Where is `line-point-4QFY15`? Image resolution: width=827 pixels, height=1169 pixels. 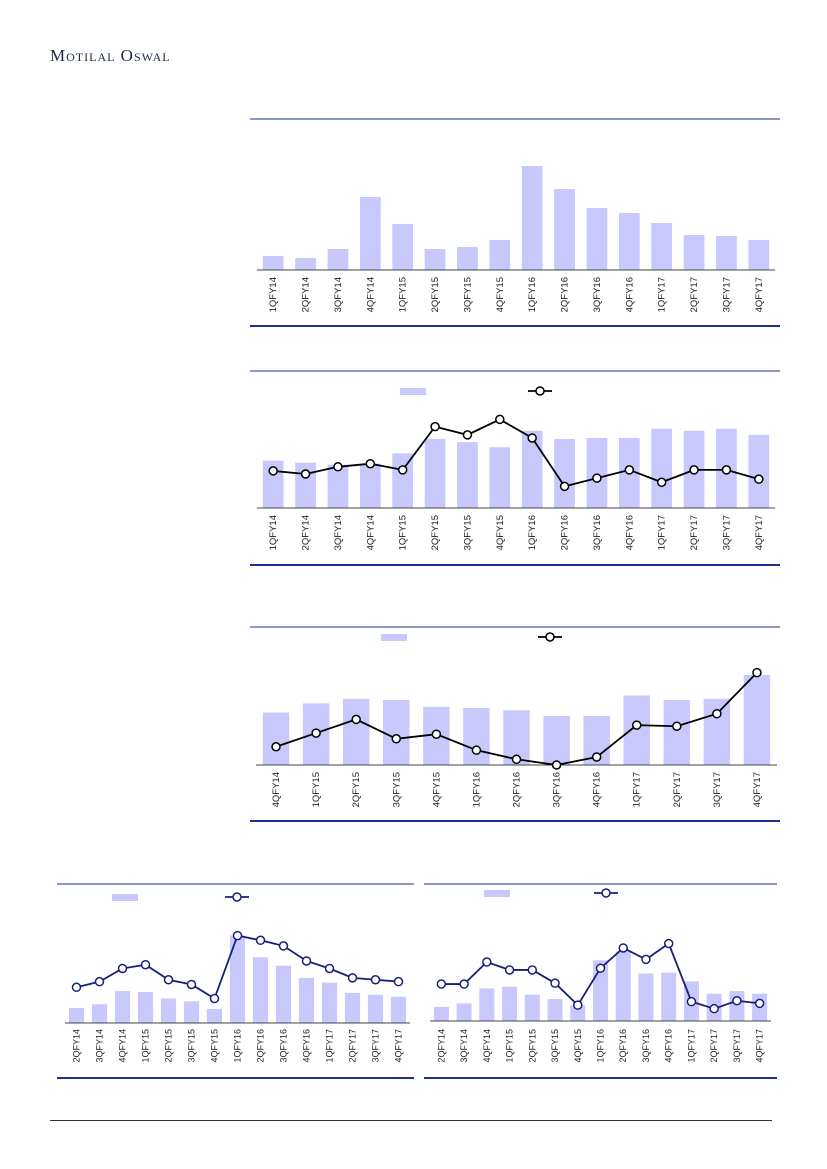
line-point-4QFY15 is located at coordinates (214, 998).